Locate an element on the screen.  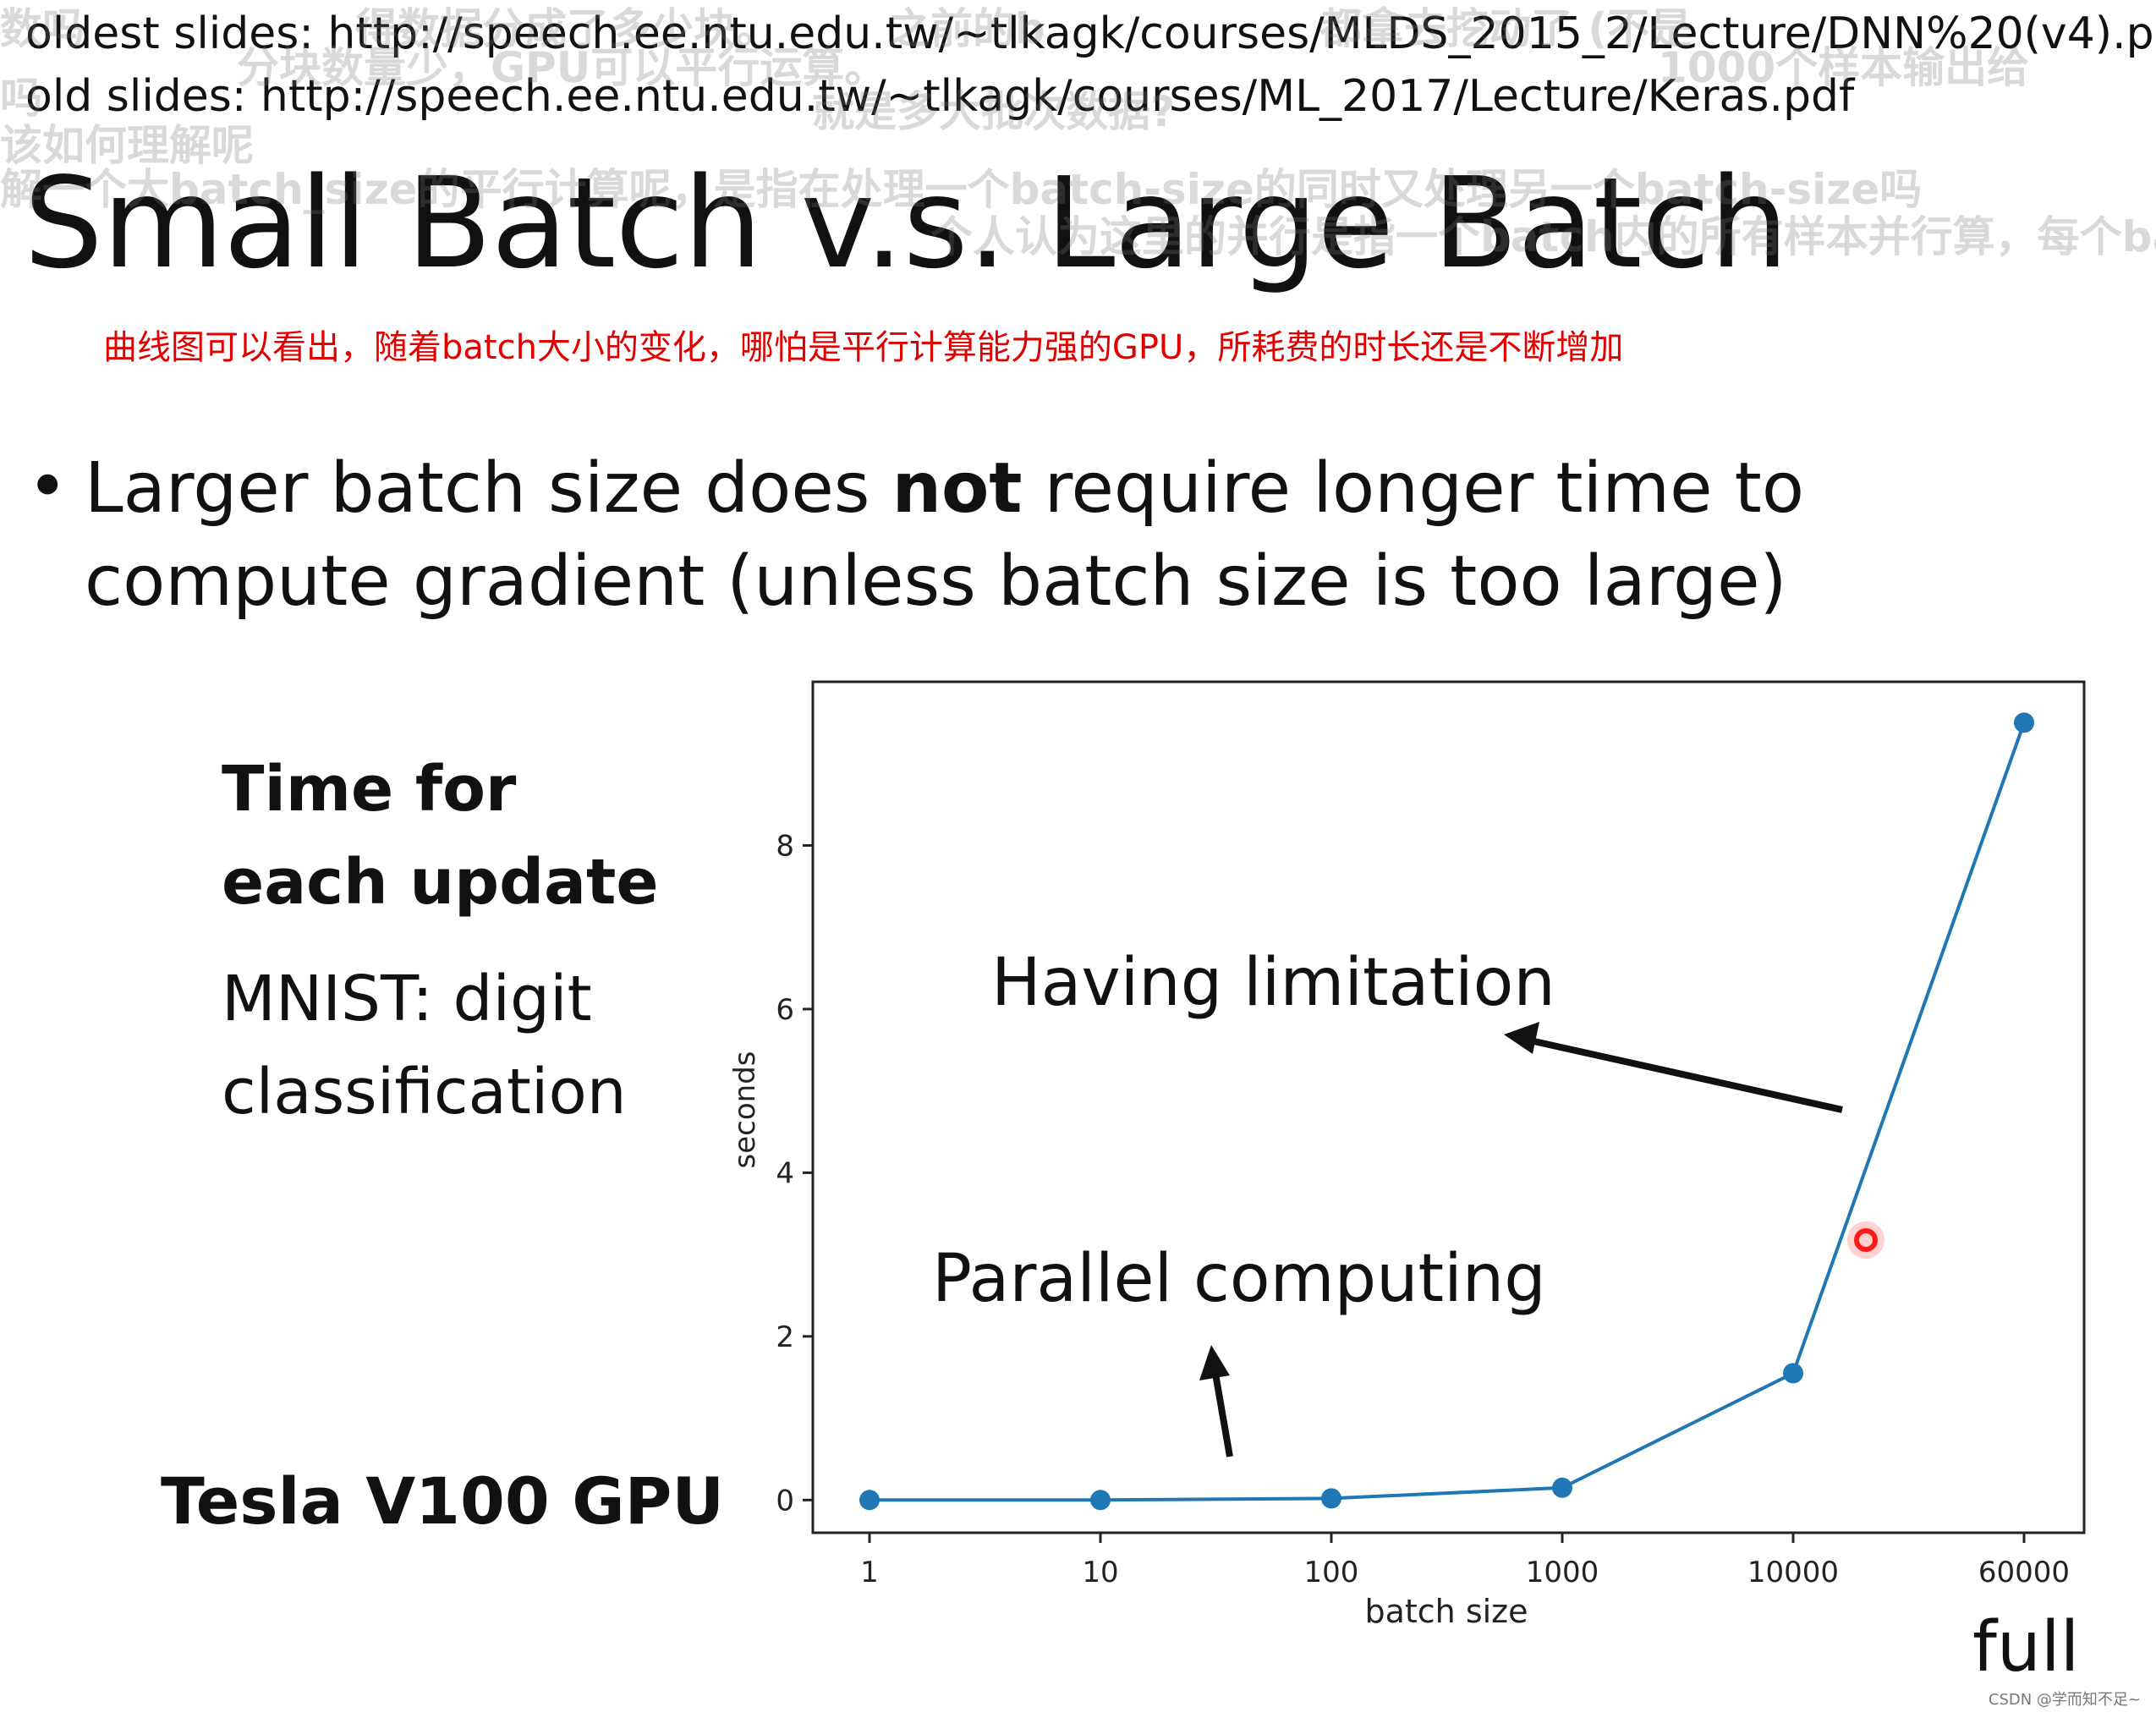
limitation-arrow-shaft is located at coordinates (1683, 1074).